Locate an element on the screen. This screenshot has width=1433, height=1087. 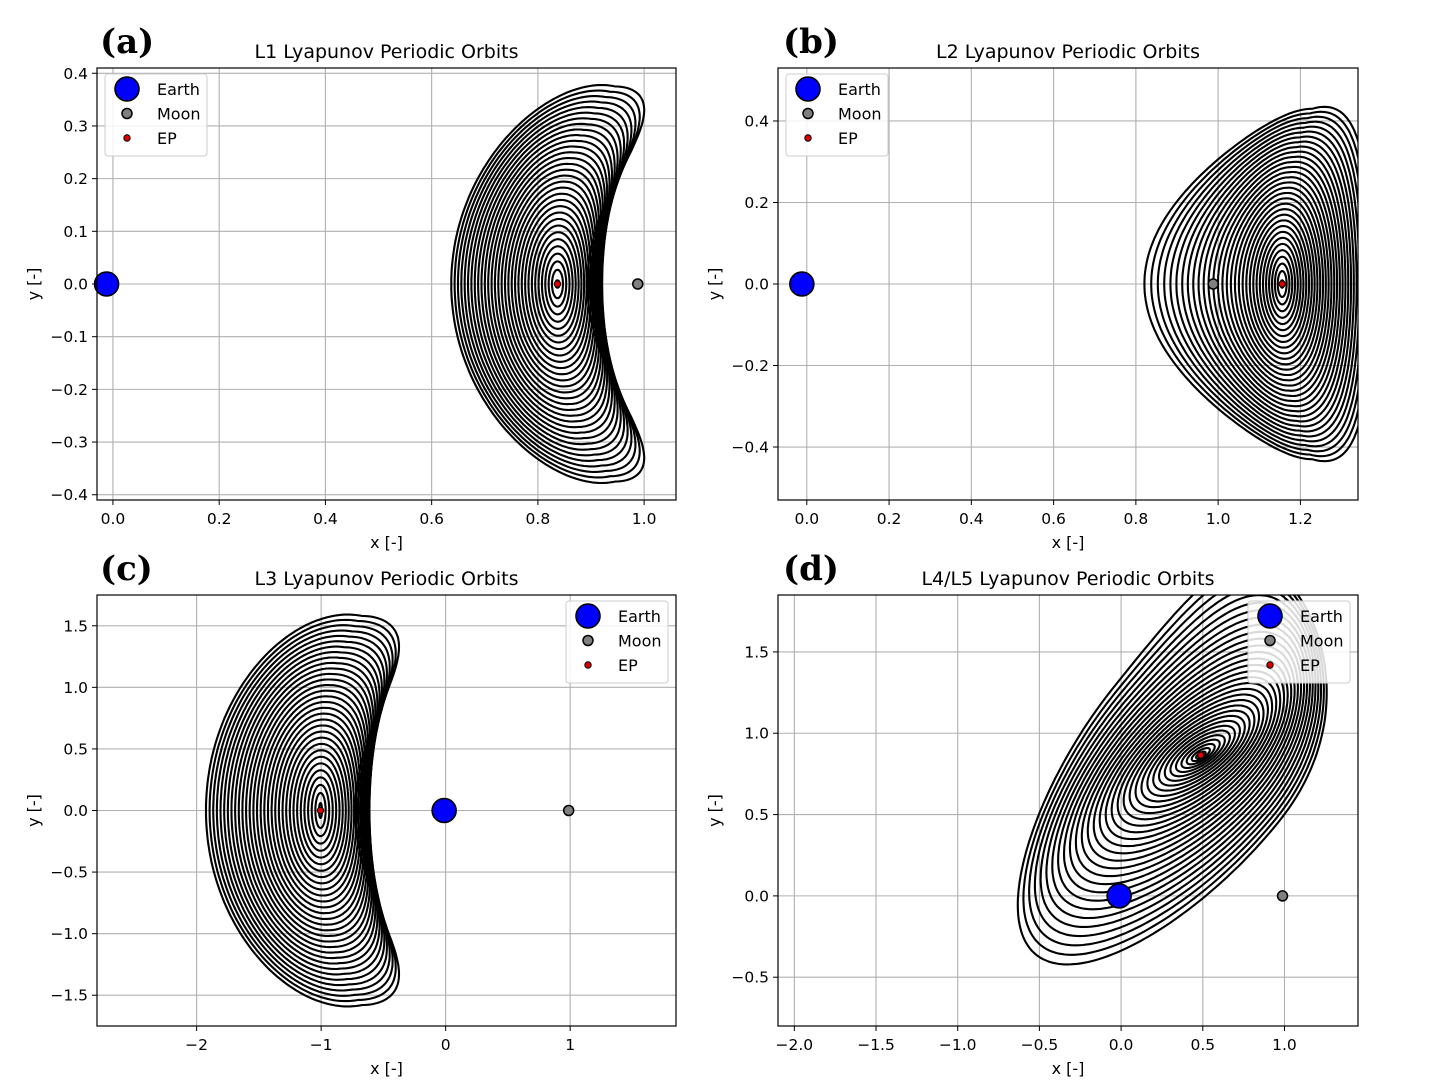
y-tick-label: 1.0 is located at coordinates (75, 688).